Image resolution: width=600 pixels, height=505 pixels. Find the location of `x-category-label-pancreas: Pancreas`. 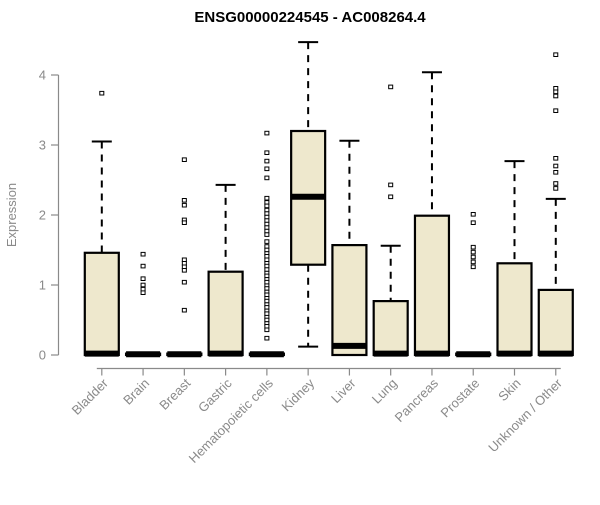

x-category-label-pancreas: Pancreas is located at coordinates (417, 400).